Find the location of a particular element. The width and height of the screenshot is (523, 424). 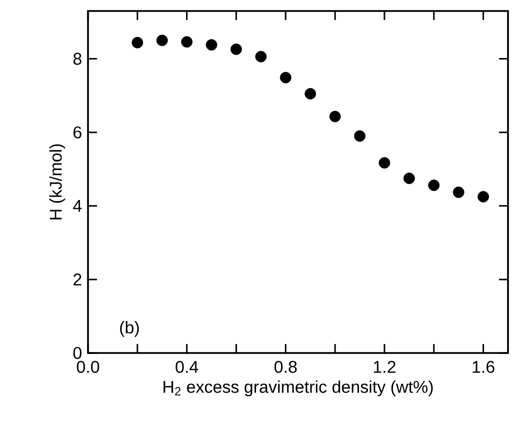

x-tick-label: 0.0 is located at coordinates (88, 366).